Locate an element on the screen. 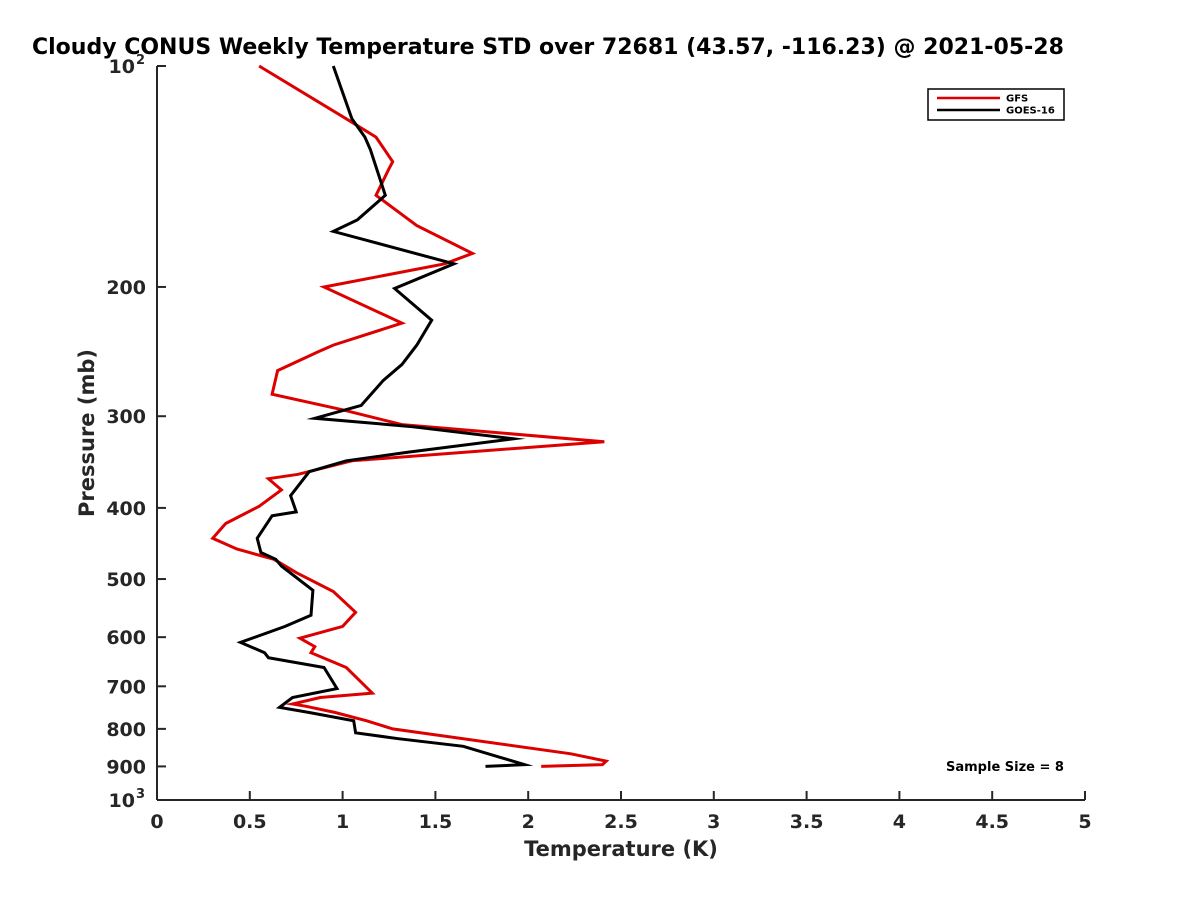 The width and height of the screenshot is (1200, 900). y-tick-label: 400 is located at coordinates (126, 509).